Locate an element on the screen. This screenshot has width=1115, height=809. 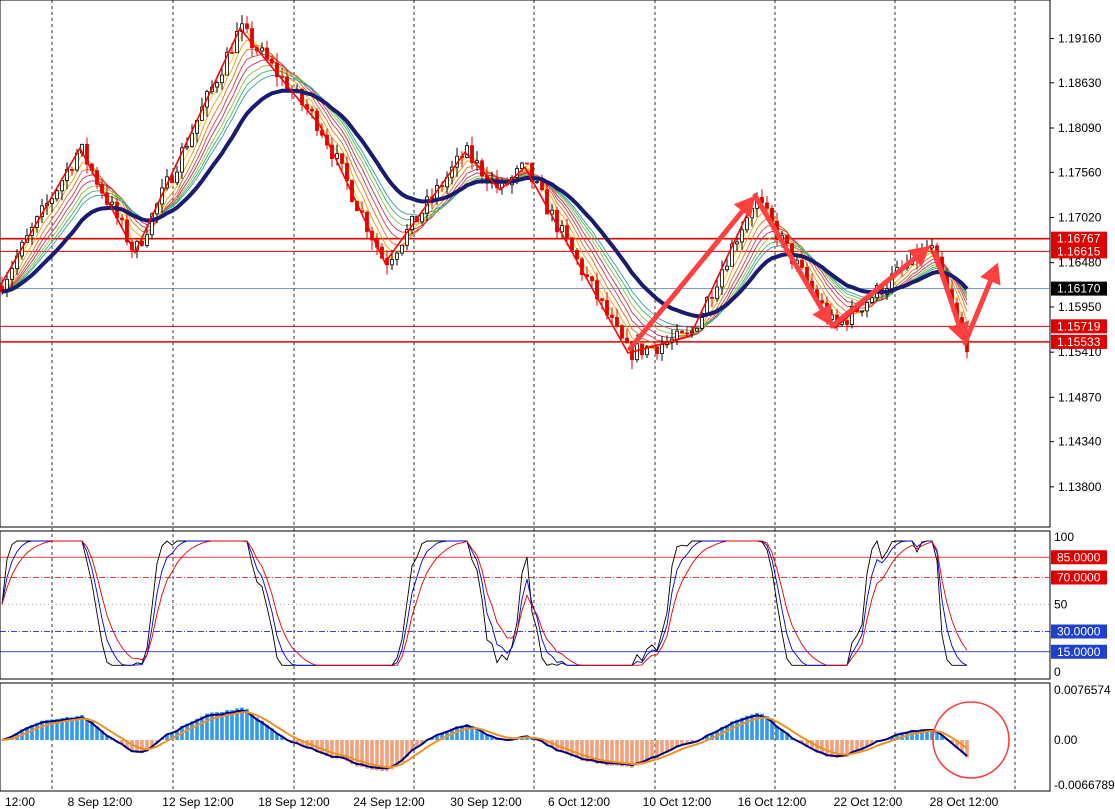
price-tag-3: 1.15719 is located at coordinates (1079, 326).